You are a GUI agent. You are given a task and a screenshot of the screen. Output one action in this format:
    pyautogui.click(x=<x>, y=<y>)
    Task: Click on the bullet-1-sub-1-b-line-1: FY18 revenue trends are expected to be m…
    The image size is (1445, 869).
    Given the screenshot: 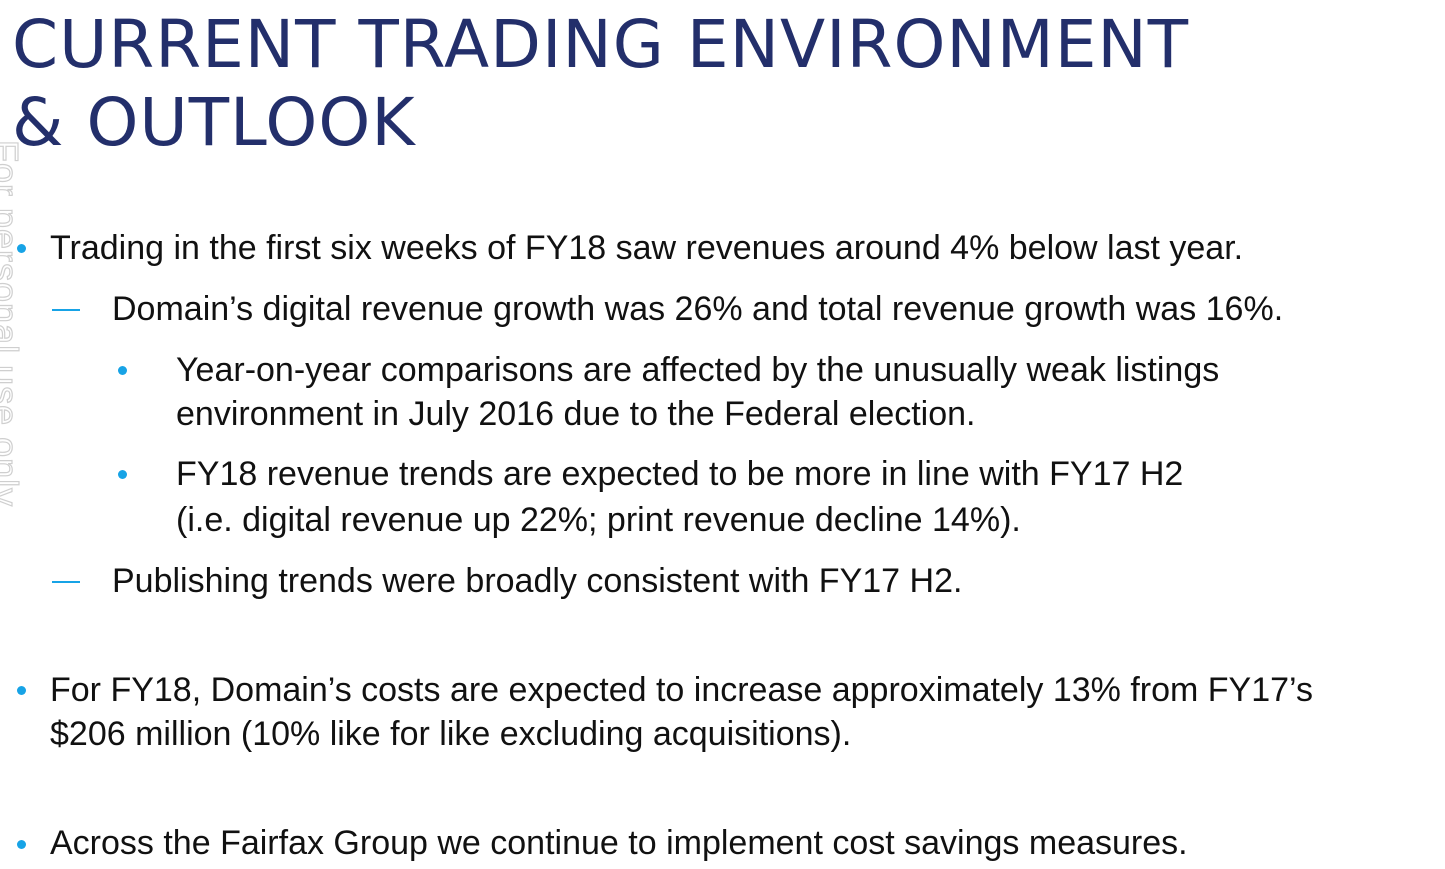 What is the action you would take?
    pyautogui.click(x=680, y=474)
    